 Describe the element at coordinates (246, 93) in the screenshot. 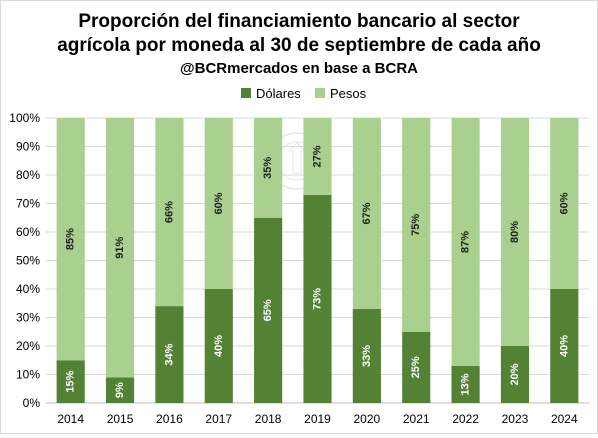

I see `legend-swatch-dolares` at that location.